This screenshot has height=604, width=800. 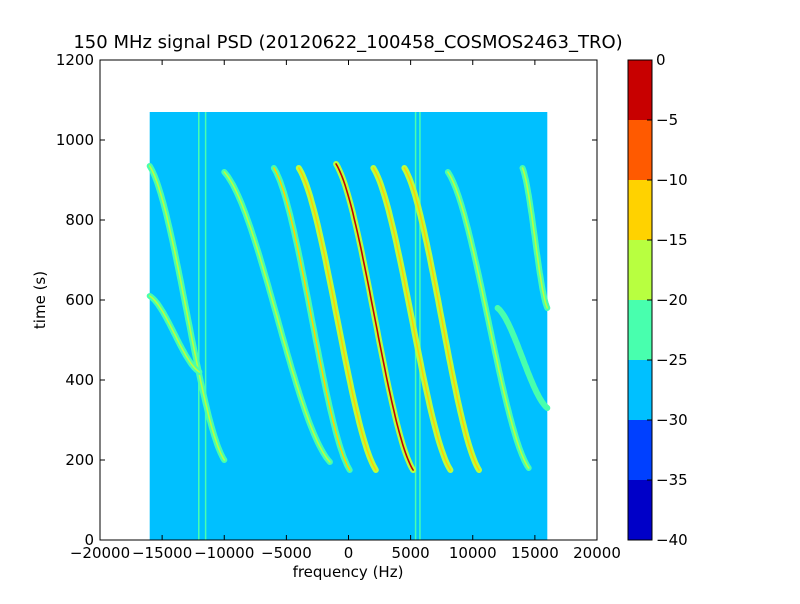 I want to click on y-axis-label: time (s), so click(x=40, y=300).